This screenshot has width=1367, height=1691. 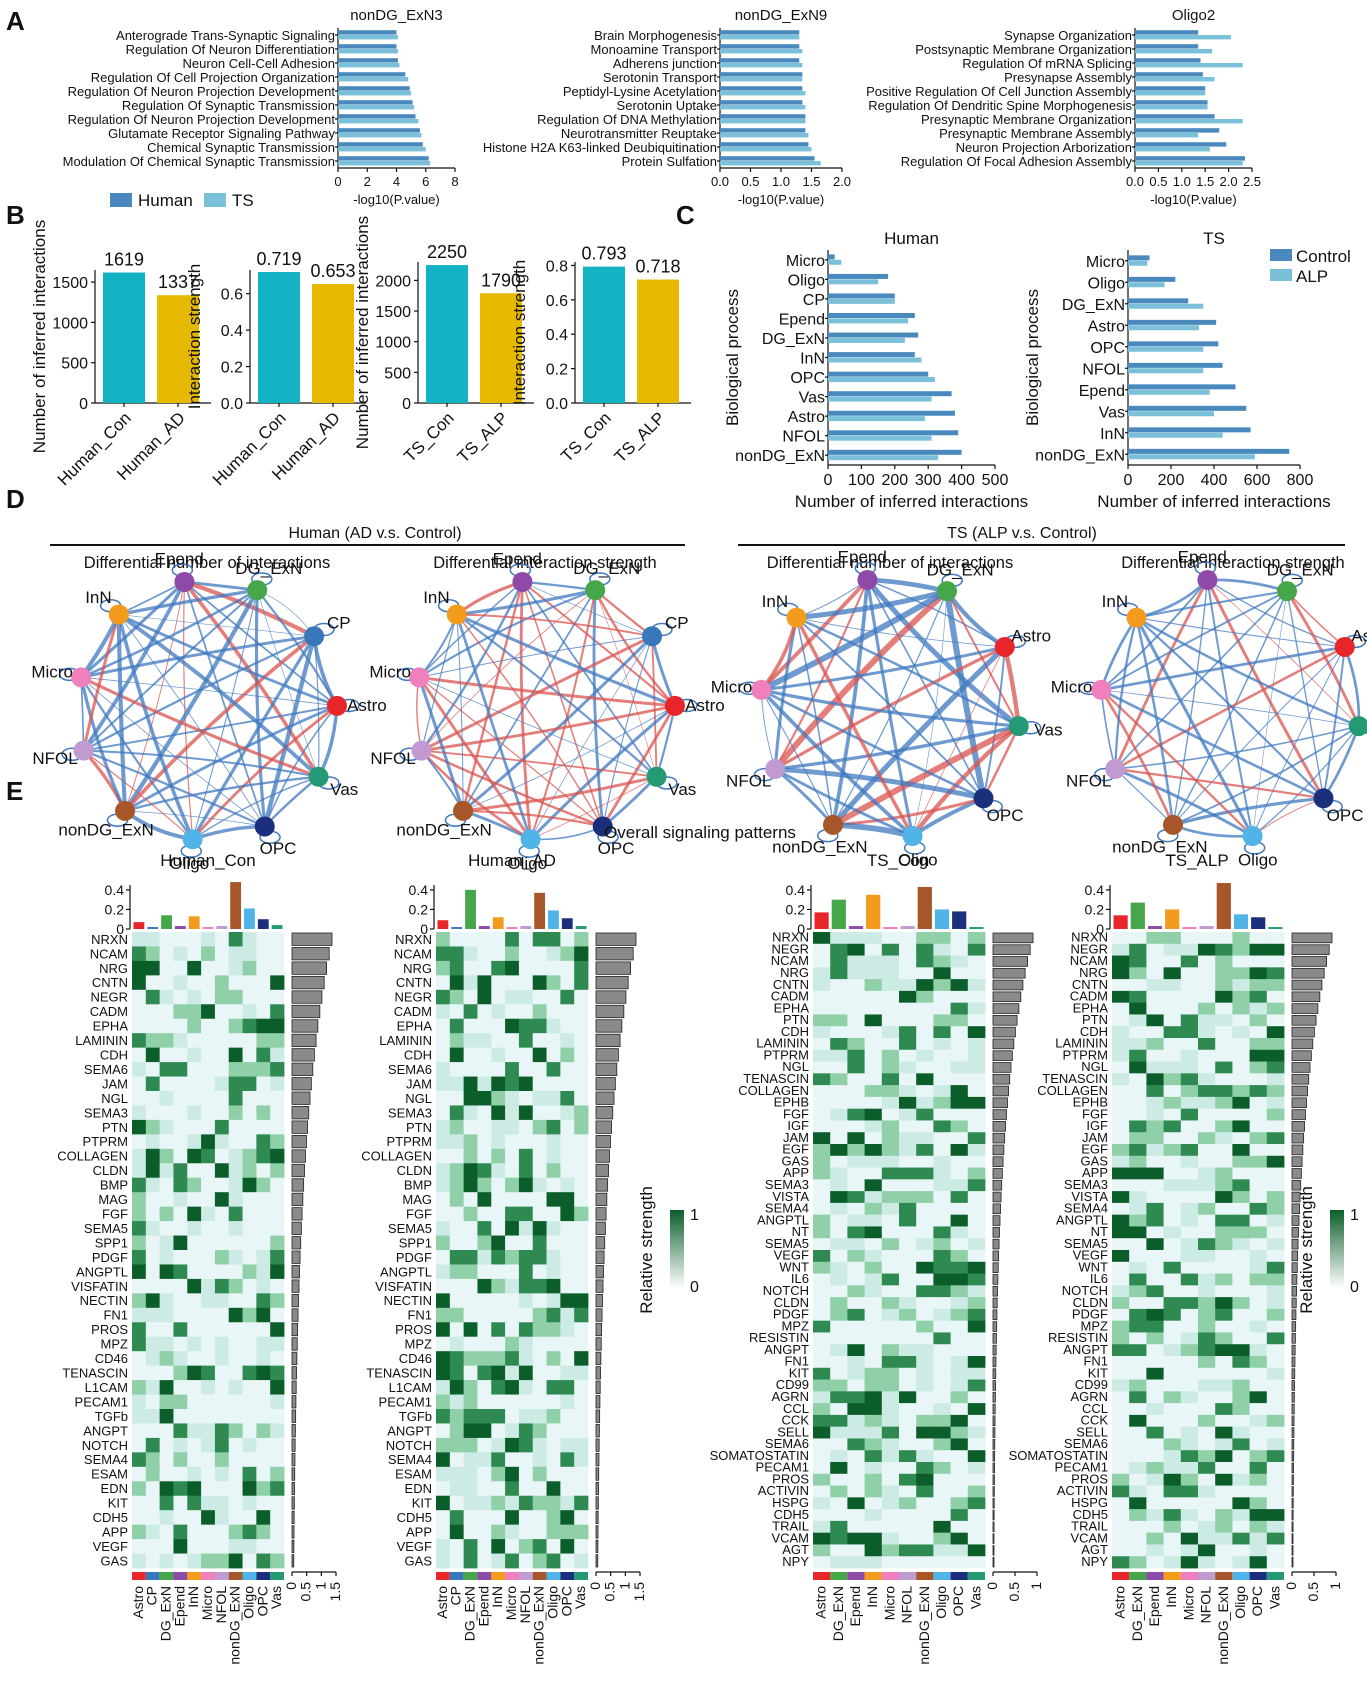 What do you see at coordinates (1093, 1266) in the screenshot?
I see `heatmap-row-label: WNT` at bounding box center [1093, 1266].